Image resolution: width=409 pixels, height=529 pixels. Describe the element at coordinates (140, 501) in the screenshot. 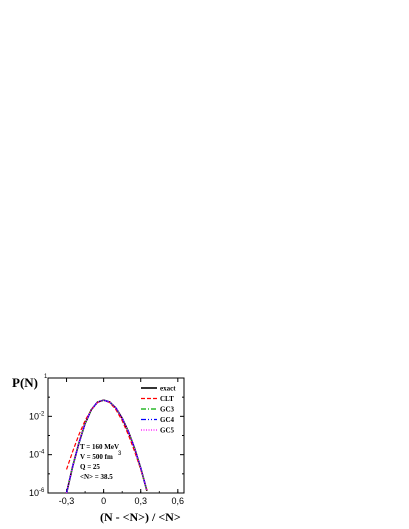

I see `x-tick-label: 0,3` at that location.